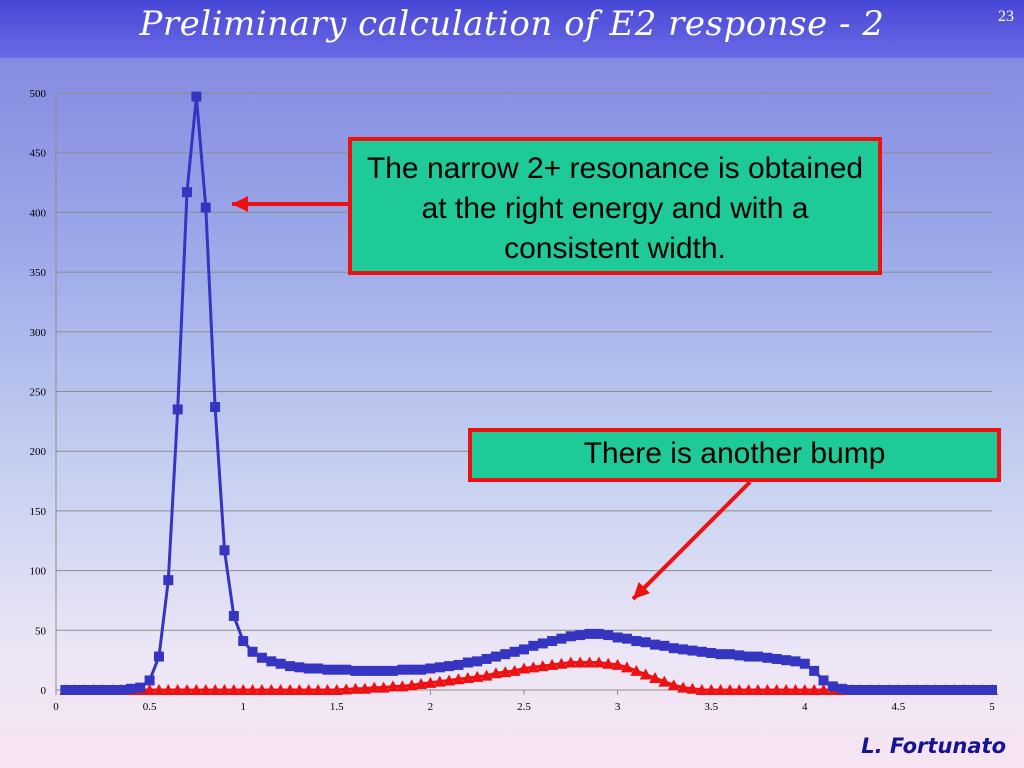 This screenshot has height=768, width=1024. What do you see at coordinates (38, 393) in the screenshot?
I see `y-tick-label: 250` at bounding box center [38, 393].